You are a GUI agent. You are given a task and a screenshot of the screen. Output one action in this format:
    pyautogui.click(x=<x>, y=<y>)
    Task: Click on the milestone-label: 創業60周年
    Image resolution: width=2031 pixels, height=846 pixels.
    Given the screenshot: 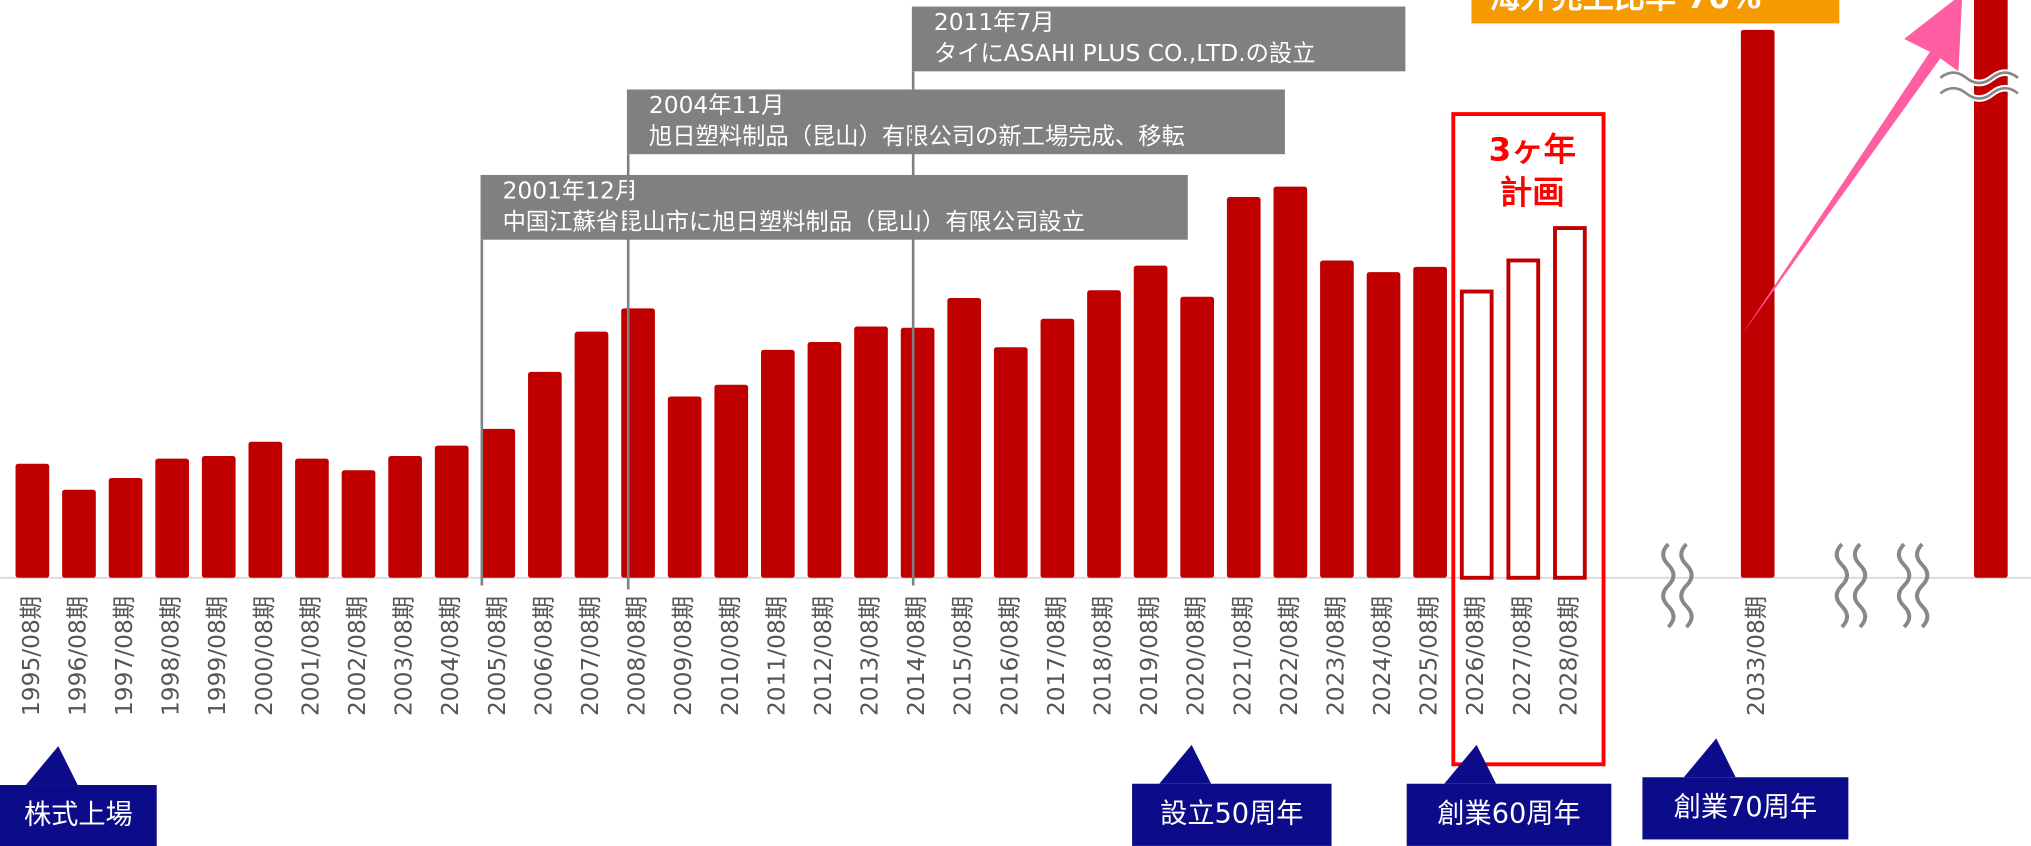 What is the action you would take?
    pyautogui.click(x=1508, y=813)
    